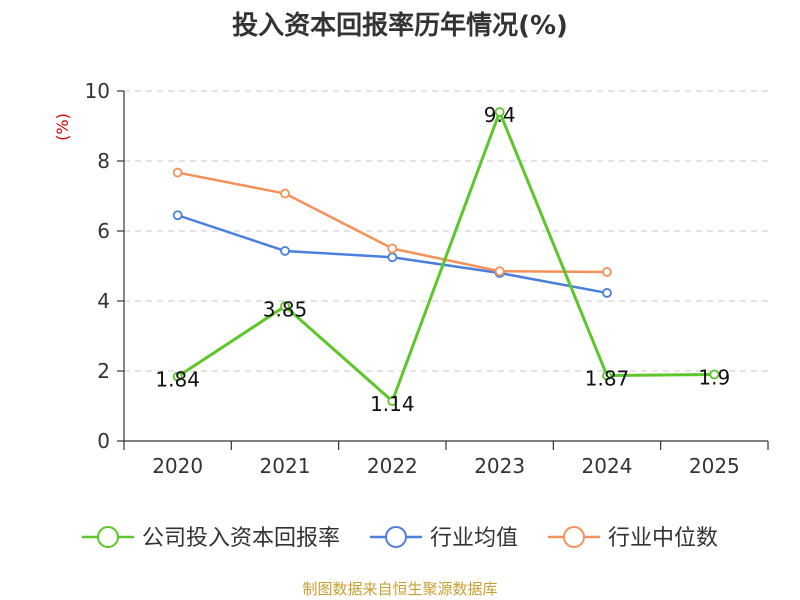  I want to click on y-axis-unit: (%), so click(62, 127).